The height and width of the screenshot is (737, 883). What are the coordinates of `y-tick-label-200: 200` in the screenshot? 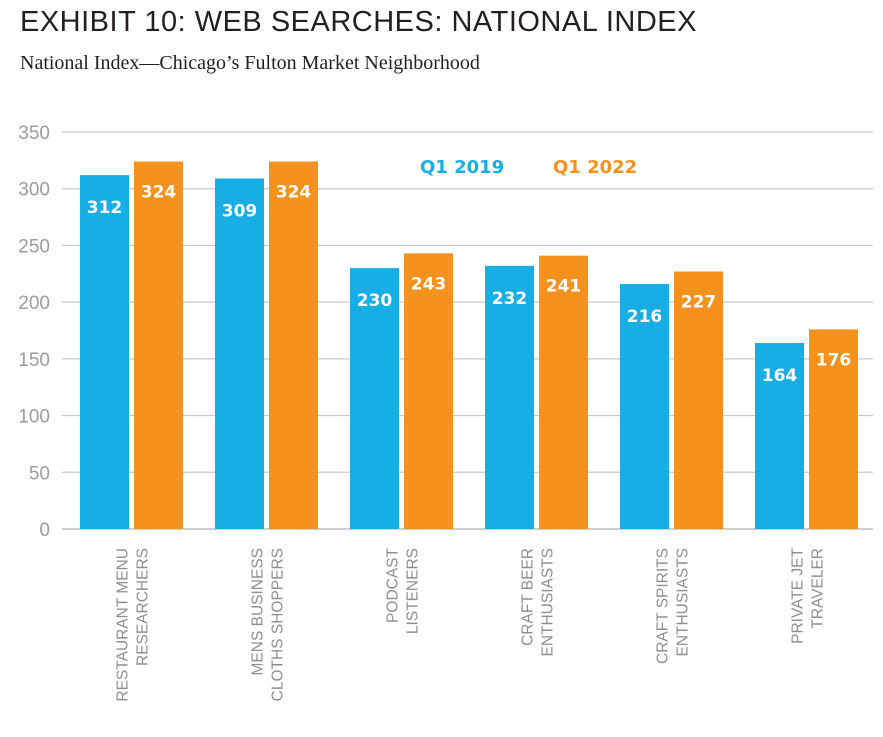 It's located at (34, 303).